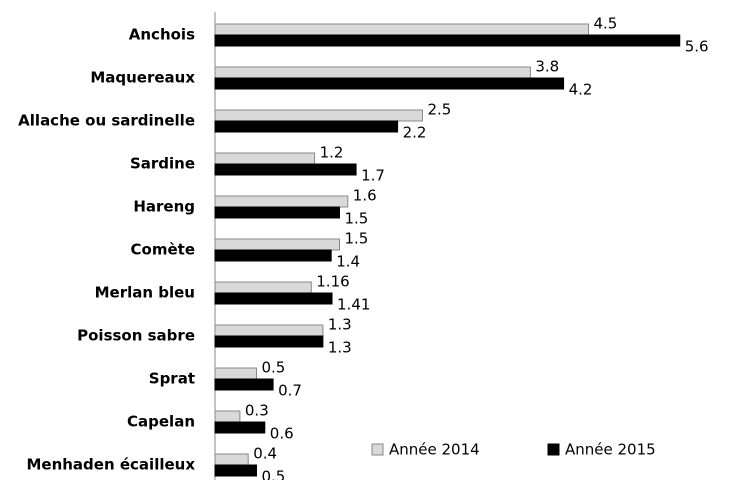 This screenshot has height=480, width=742. I want to click on value-label: 1.41, so click(353, 305).